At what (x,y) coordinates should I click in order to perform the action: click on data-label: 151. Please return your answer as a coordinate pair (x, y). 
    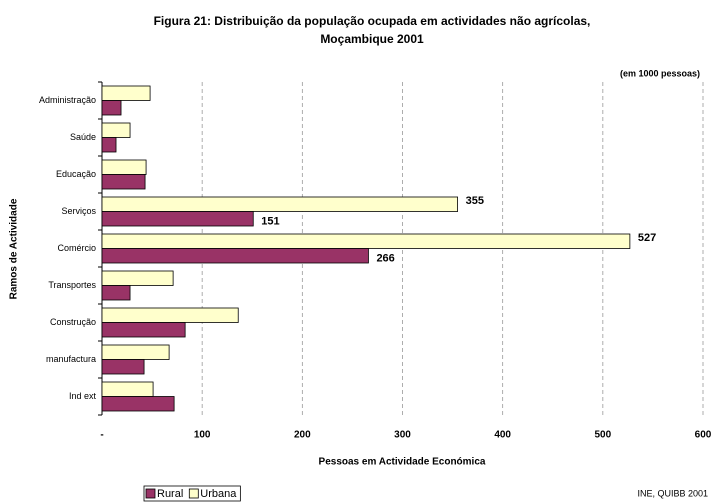
    Looking at the image, I should click on (270, 222).